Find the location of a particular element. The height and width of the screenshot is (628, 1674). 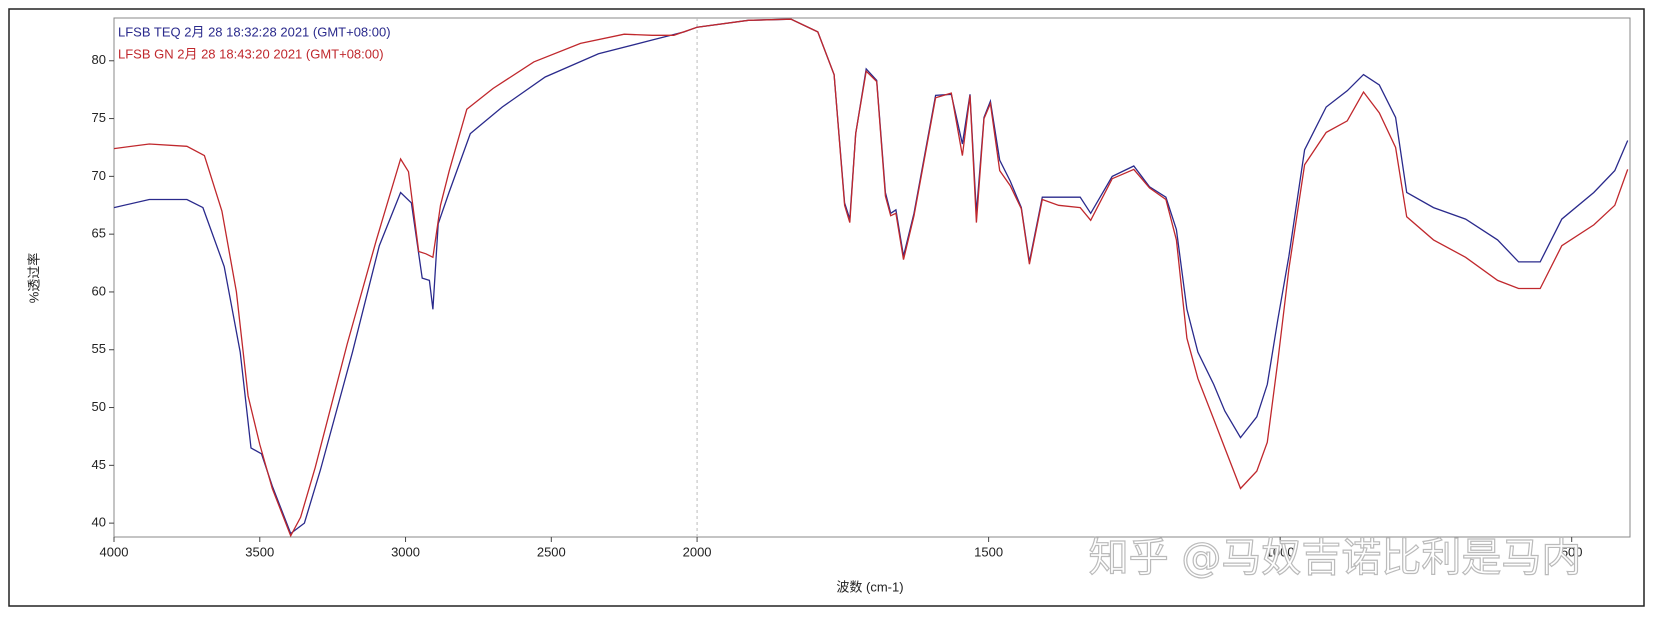

x-tick-label: 4000 is located at coordinates (114, 551).